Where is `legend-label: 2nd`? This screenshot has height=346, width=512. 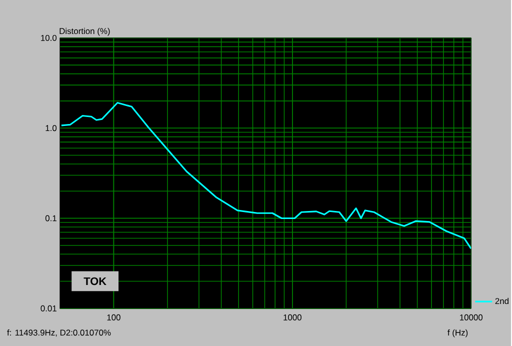 legend-label: 2nd is located at coordinates (501, 301).